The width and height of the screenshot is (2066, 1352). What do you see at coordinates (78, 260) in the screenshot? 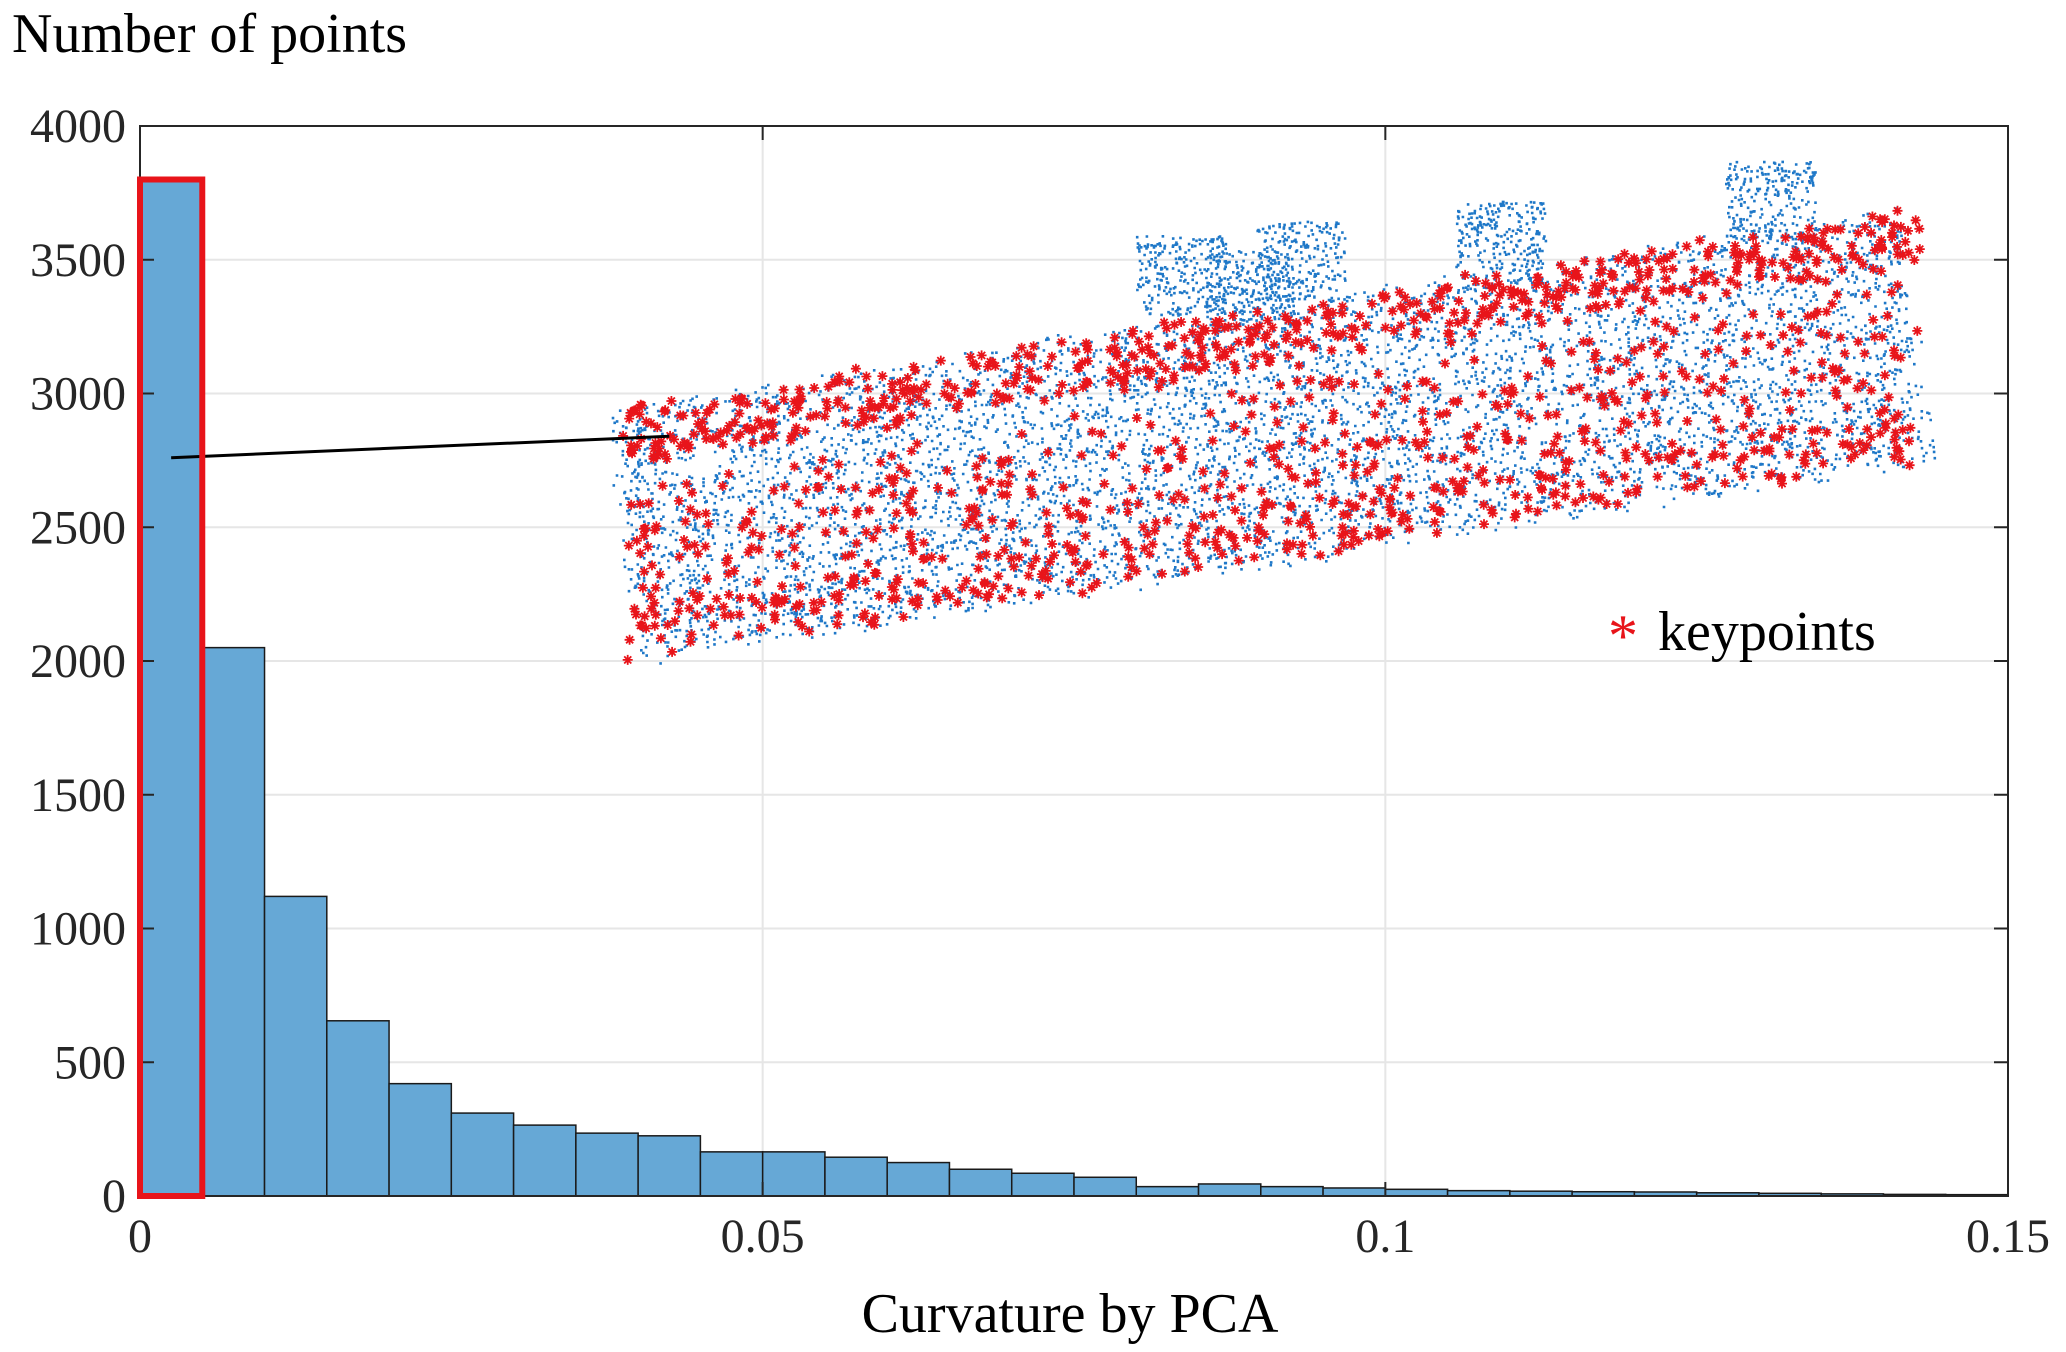
I see `y-tick-label-7: 3500` at bounding box center [78, 260].